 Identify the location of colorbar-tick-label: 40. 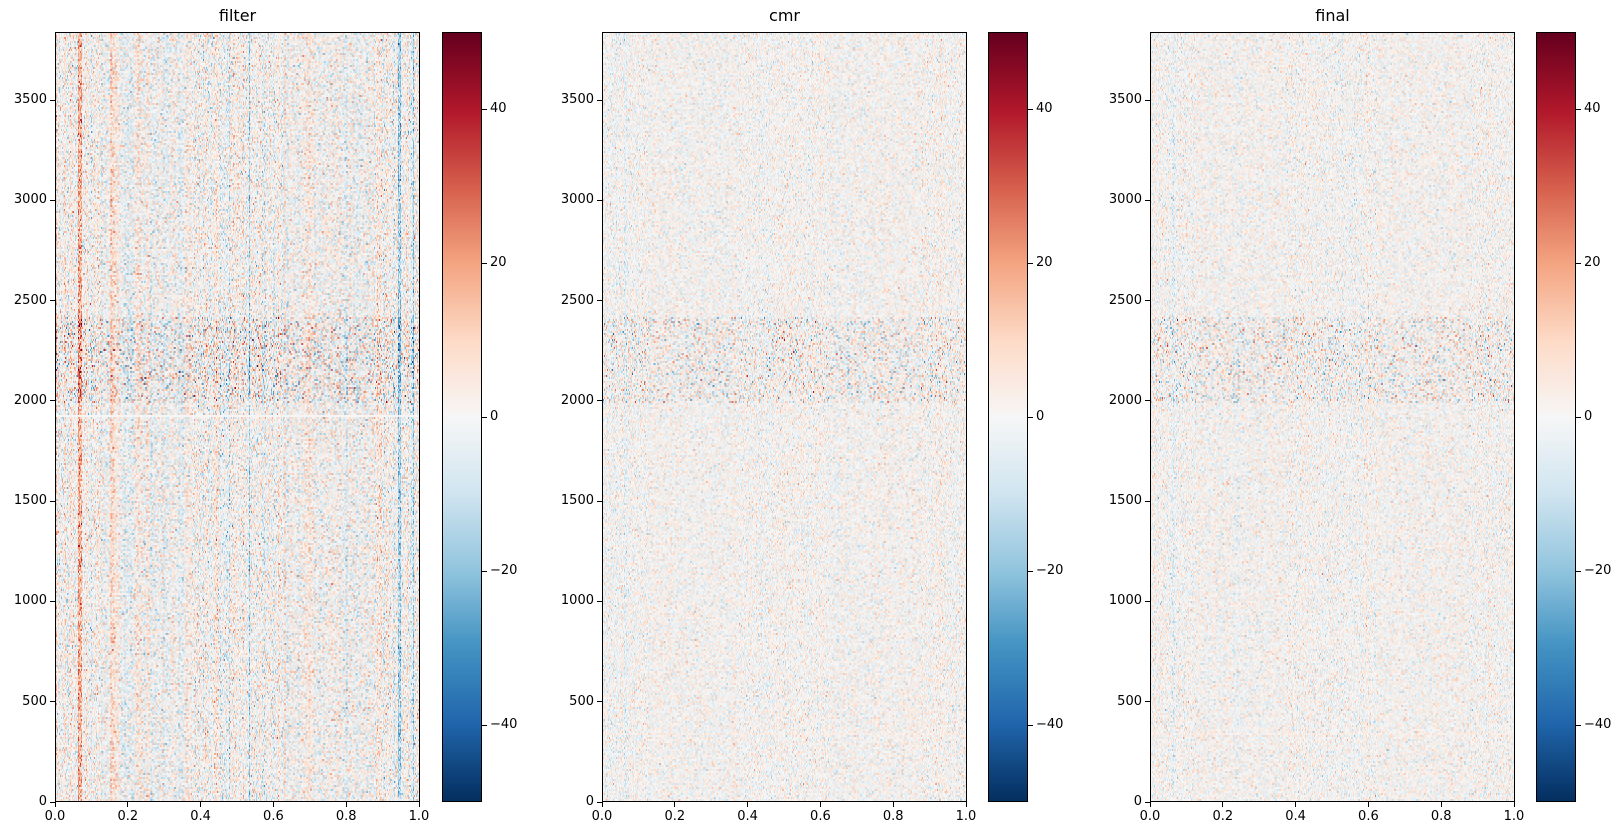
(1044, 108).